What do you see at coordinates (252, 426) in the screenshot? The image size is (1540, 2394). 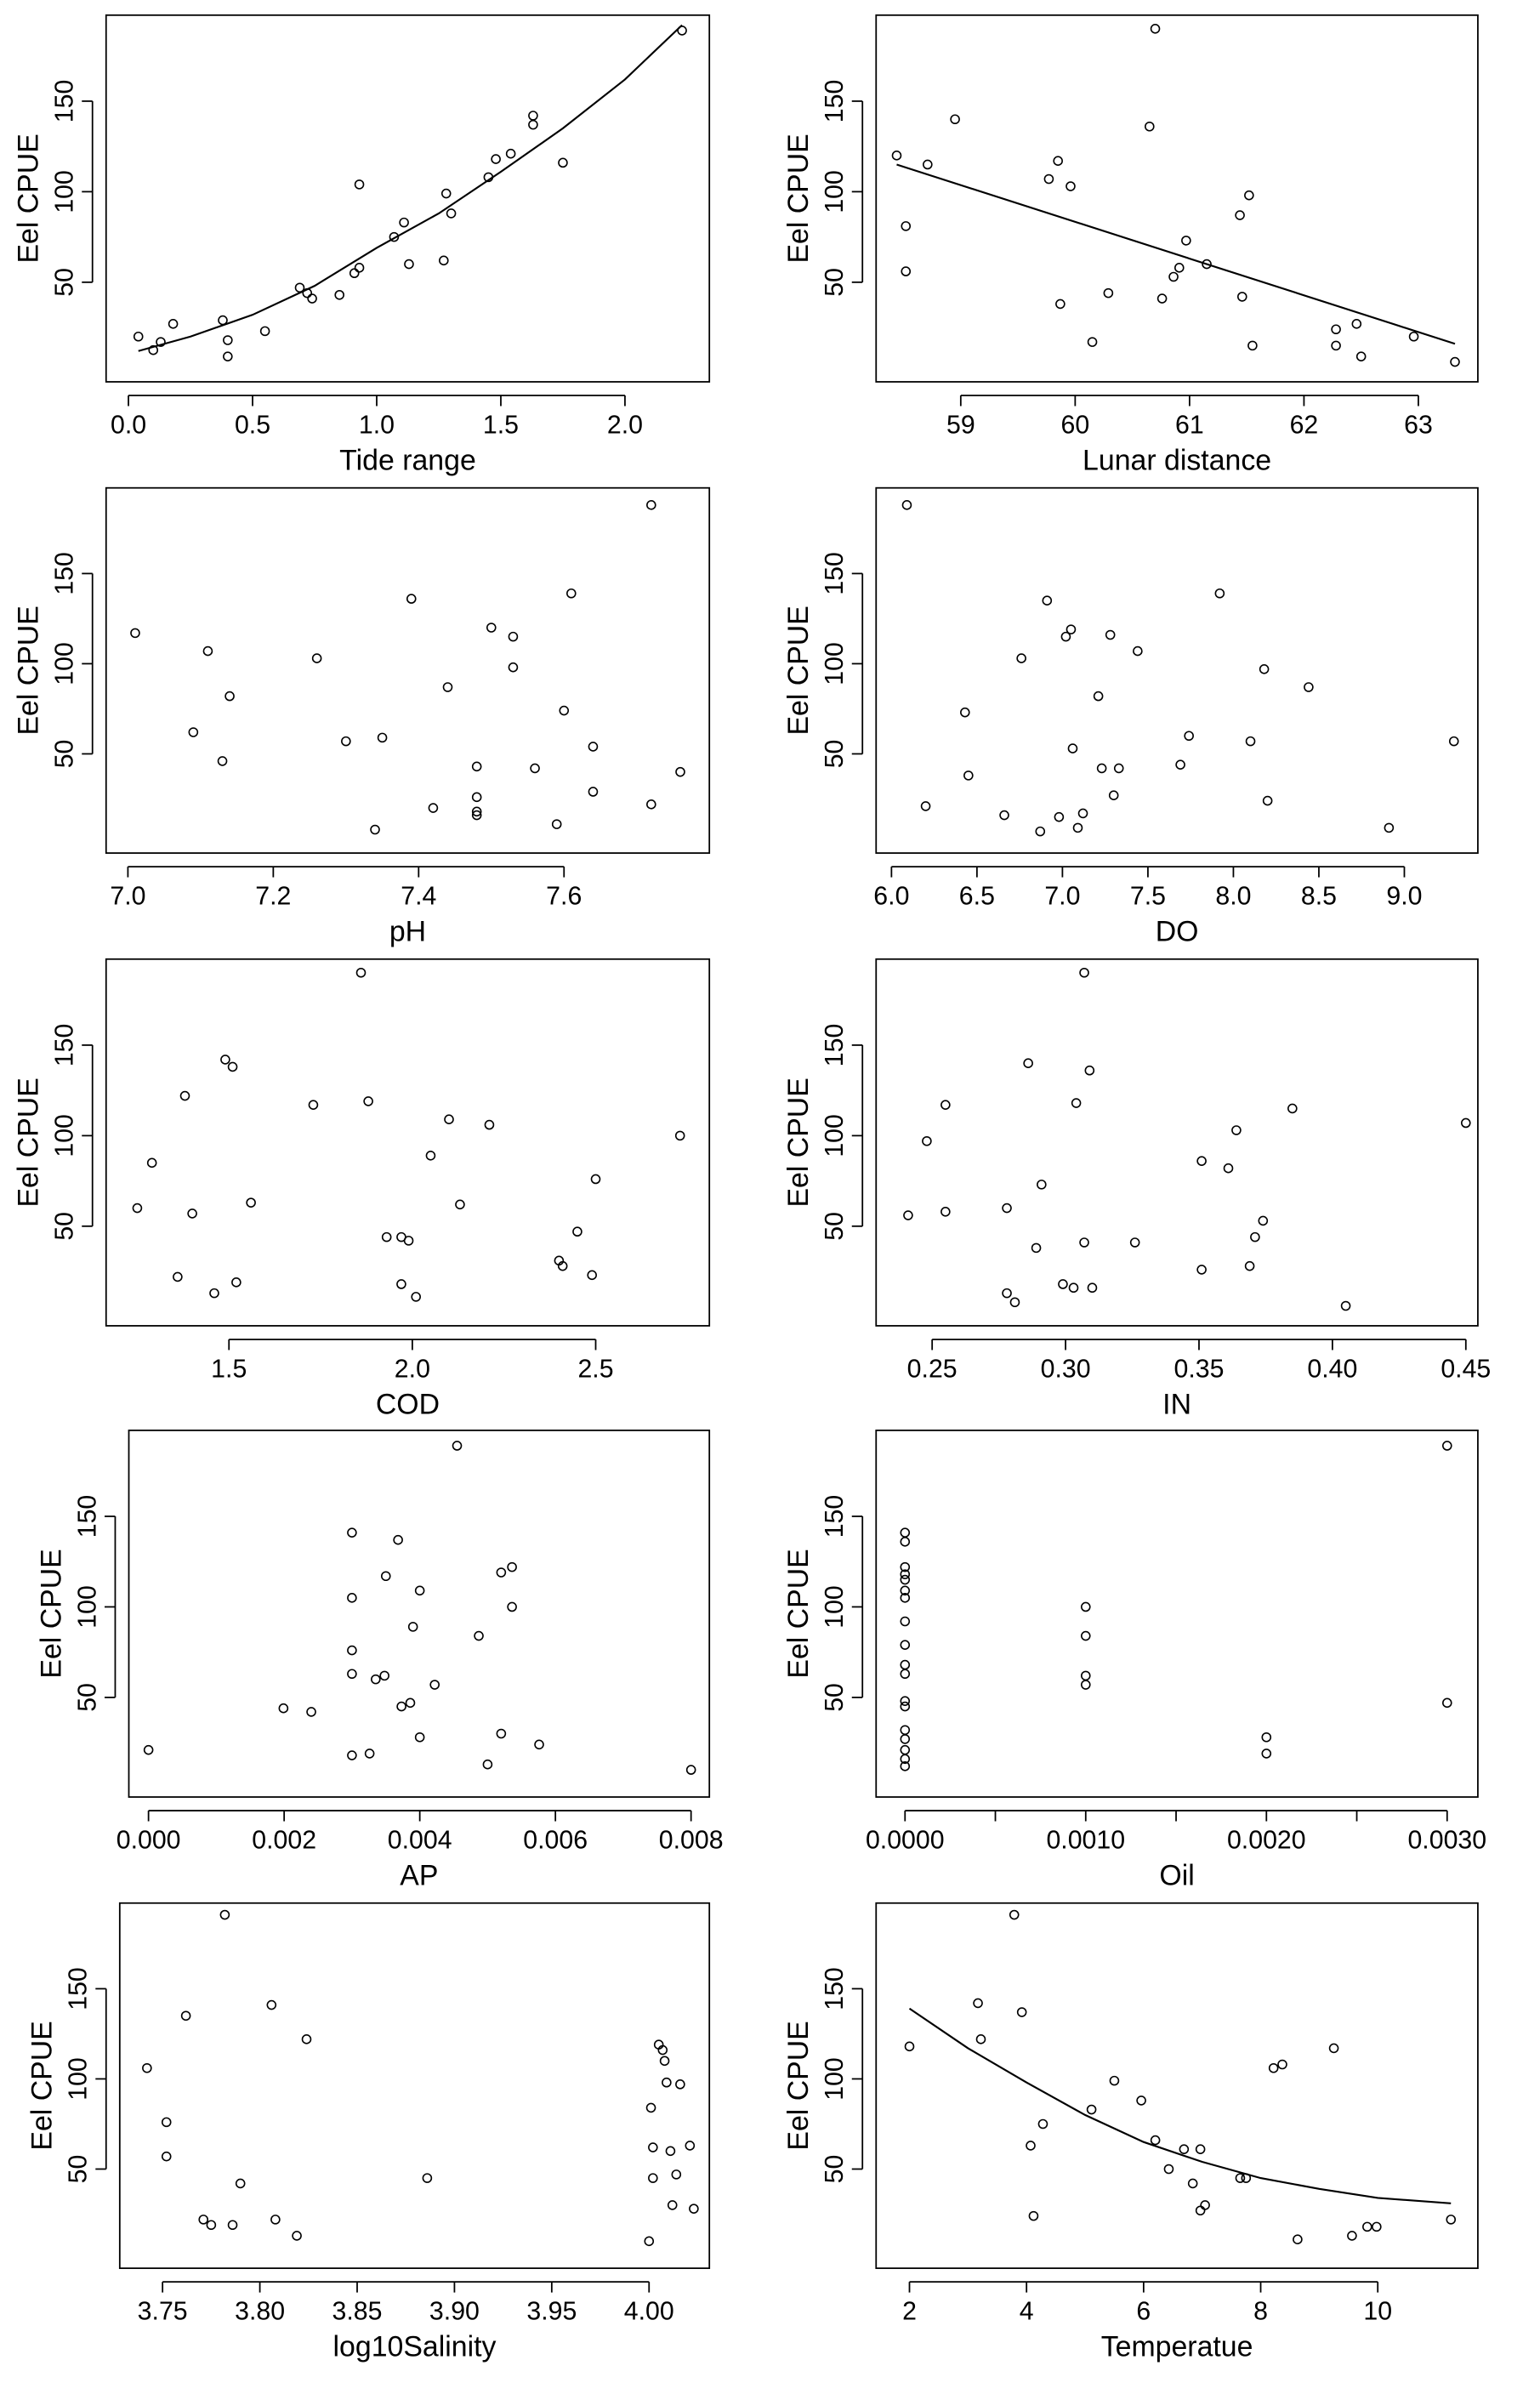 I see `x-tick-label: 0.5` at bounding box center [252, 426].